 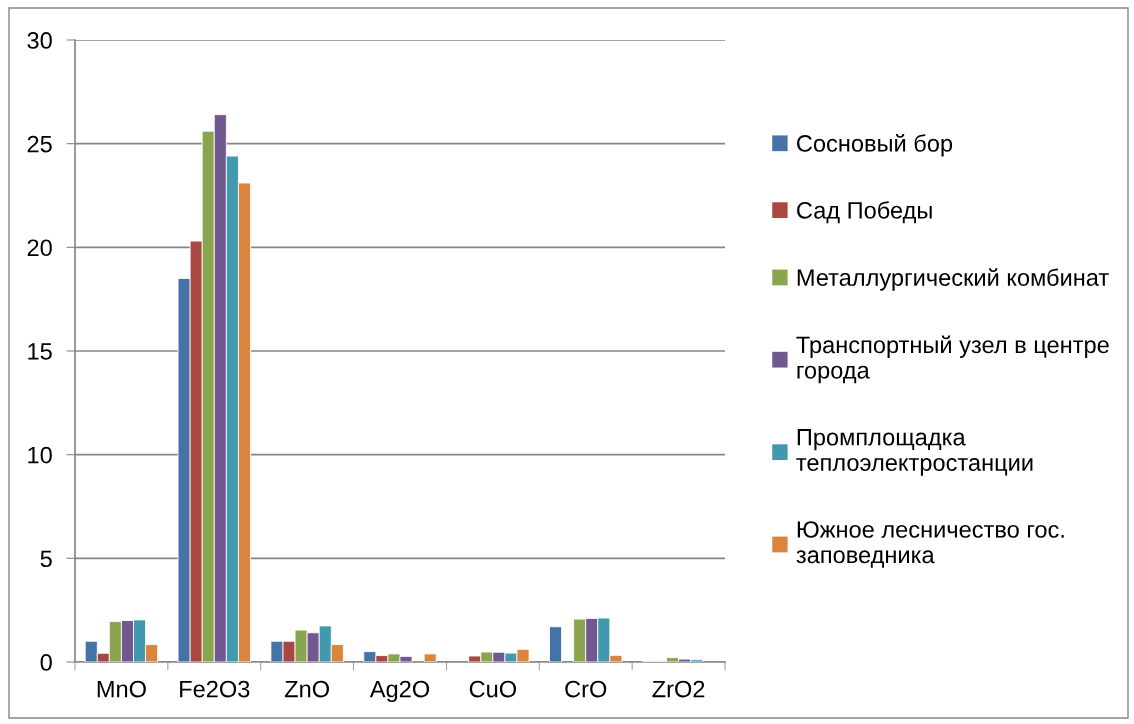 What do you see at coordinates (492, 689) in the screenshot?
I see `x-tick-label: CuO` at bounding box center [492, 689].